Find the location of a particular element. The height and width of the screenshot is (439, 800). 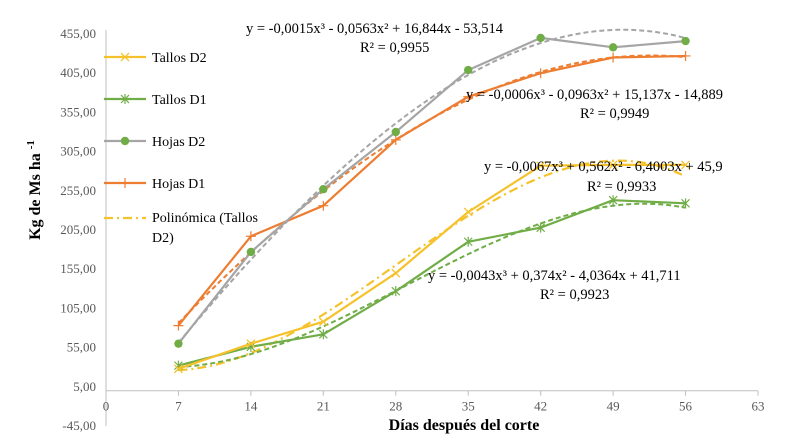

y-tick-label-9: 405,00 is located at coordinates (78, 72).